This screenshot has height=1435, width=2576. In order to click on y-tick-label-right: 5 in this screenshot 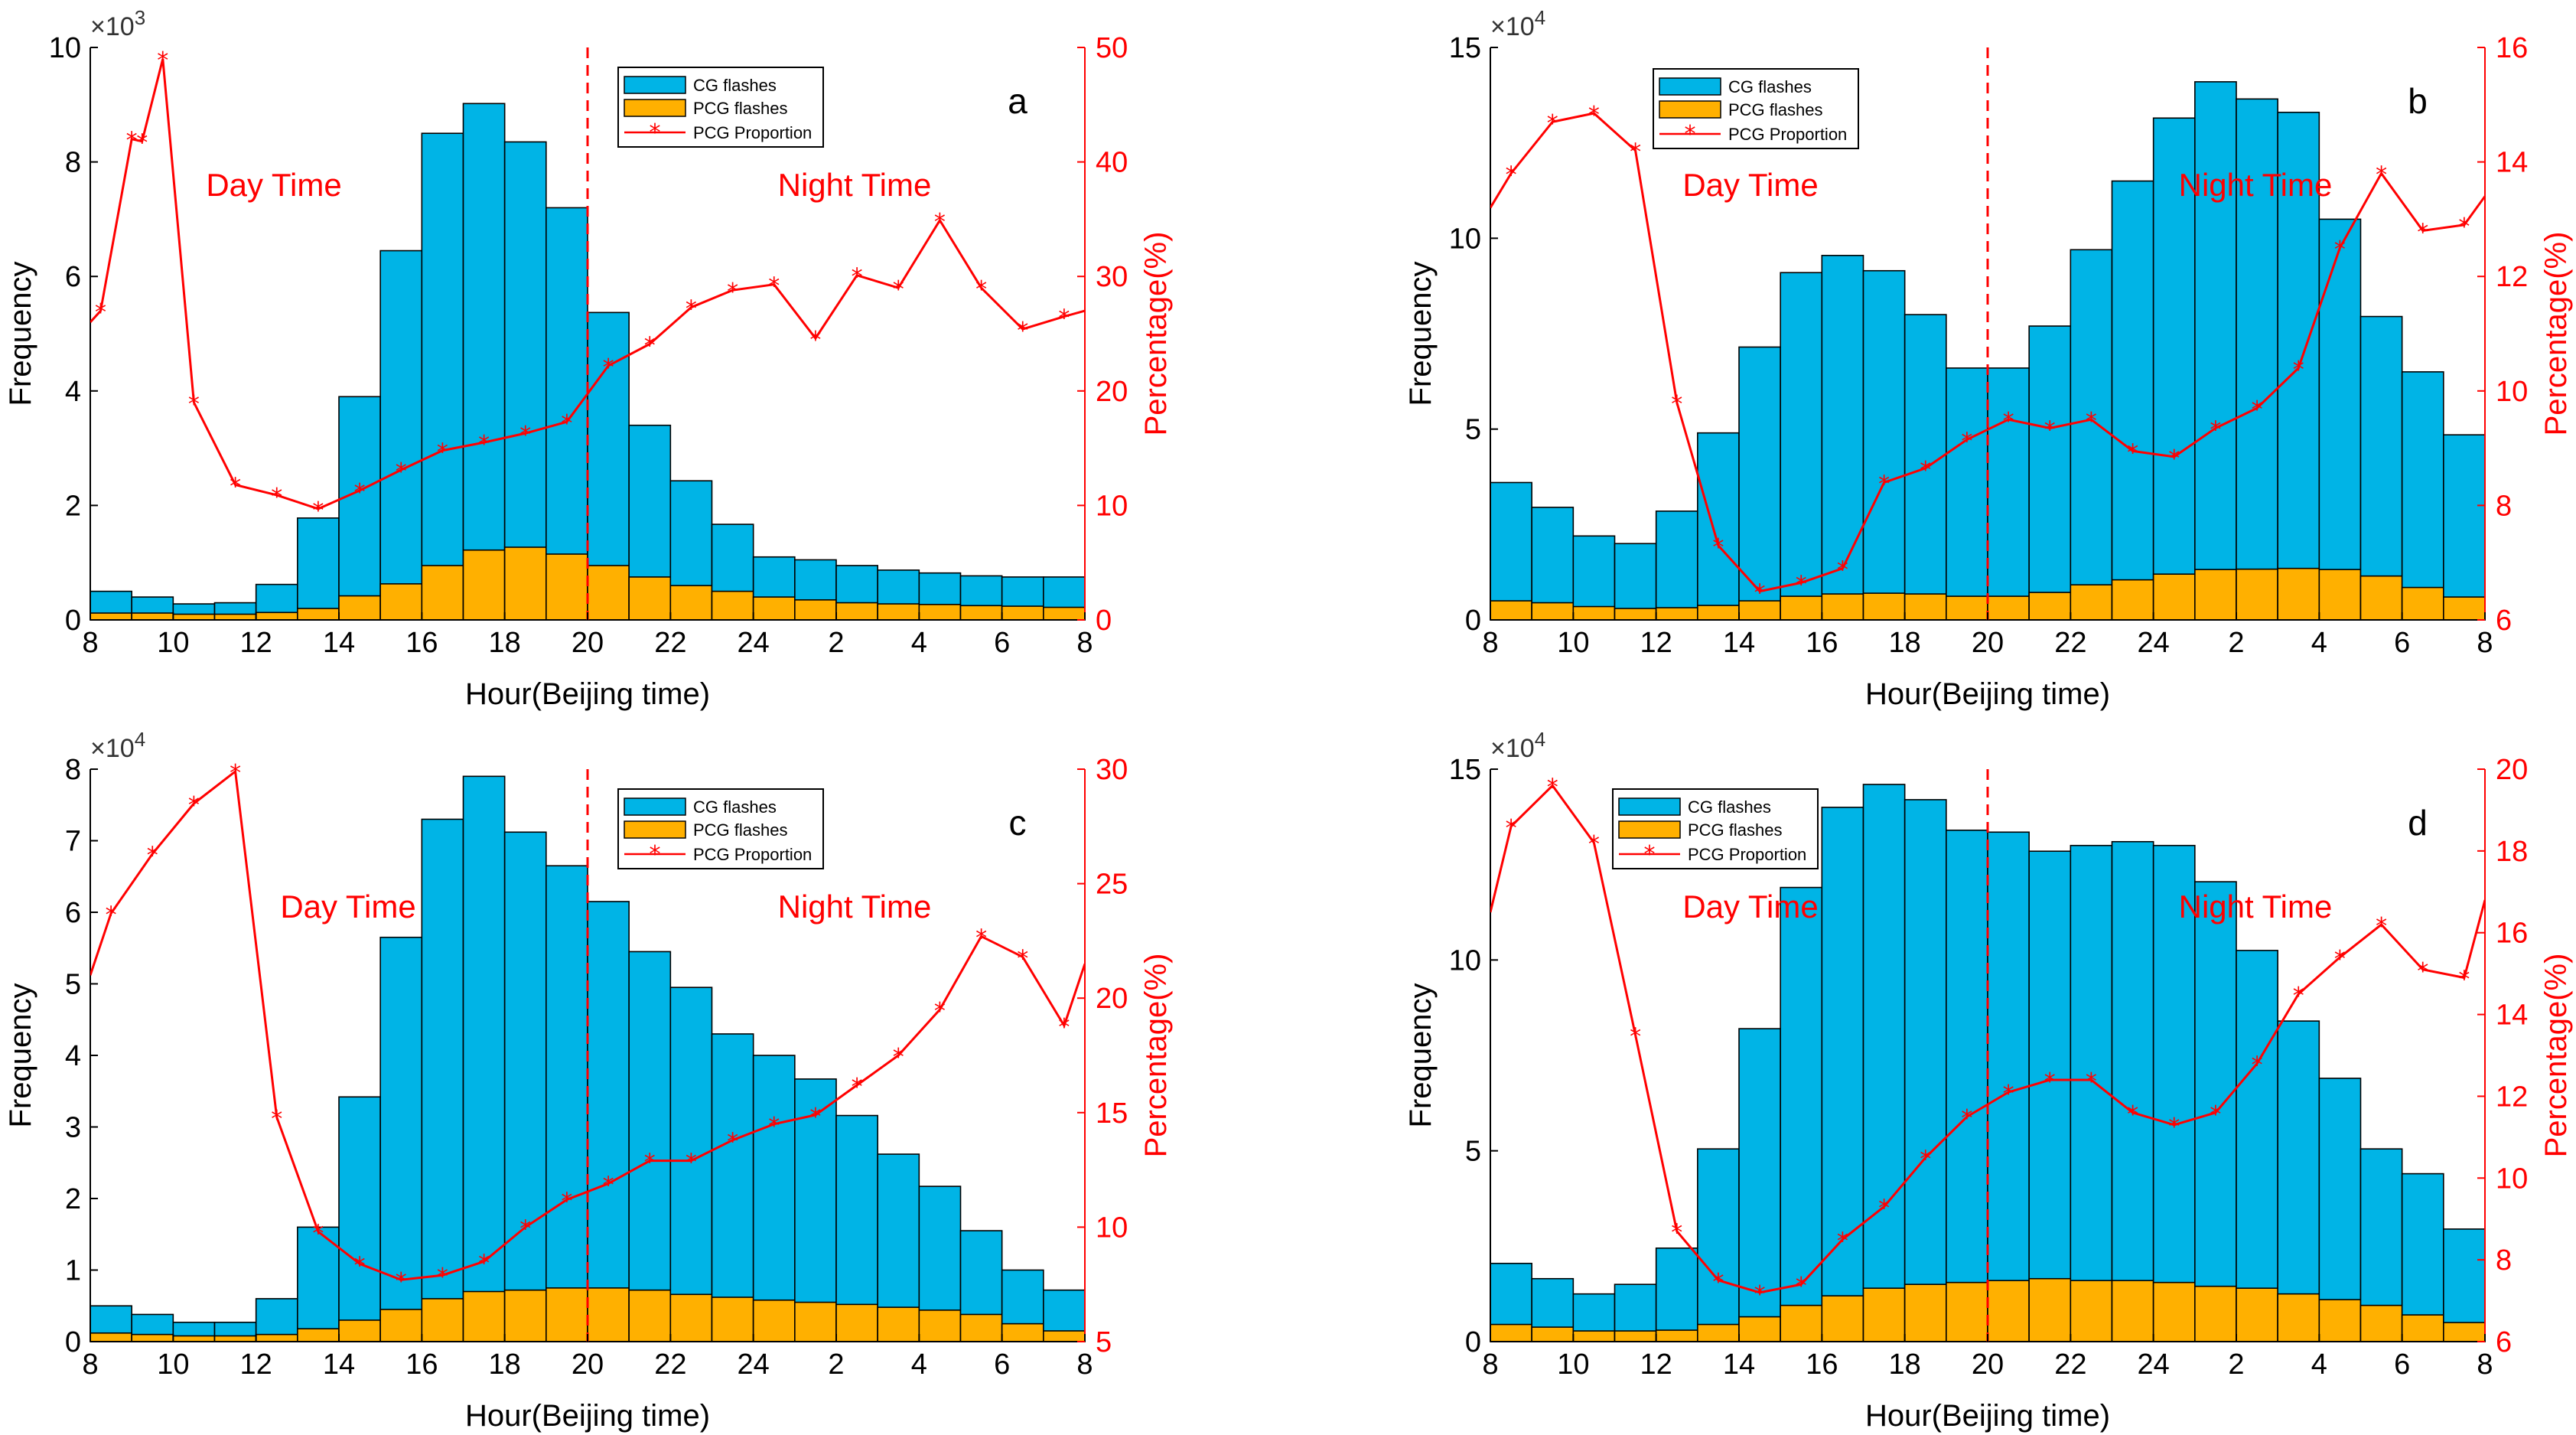, I will do `click(1104, 1342)`.